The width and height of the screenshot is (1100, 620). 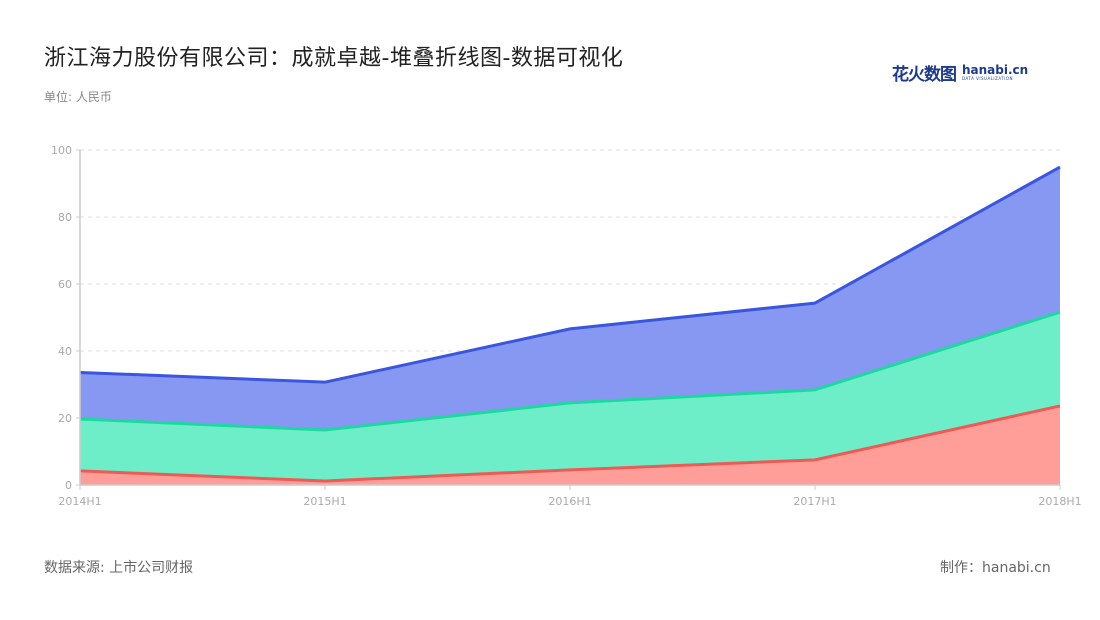 I want to click on x-tick-label: 2018H1, so click(x=1059, y=501).